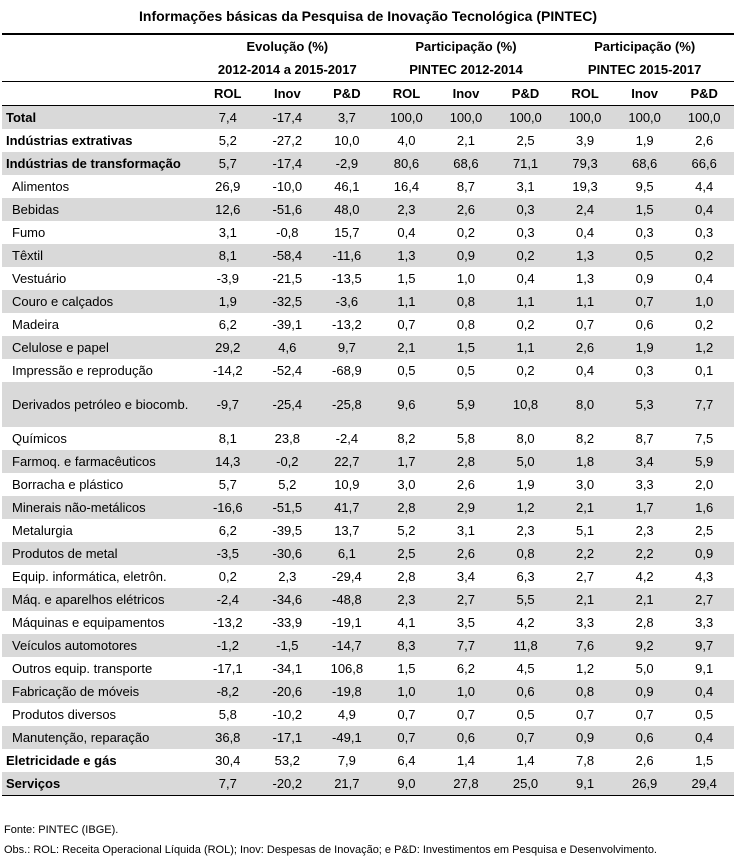  I want to click on table-cell: 48,0, so click(347, 209).